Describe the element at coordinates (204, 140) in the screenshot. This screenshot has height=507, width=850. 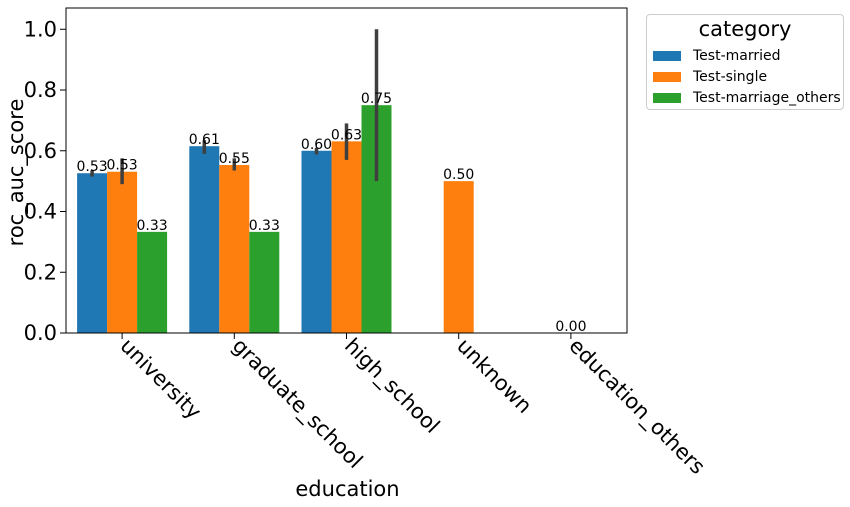
I see `data-label-graduate_school-0: 0.61` at that location.